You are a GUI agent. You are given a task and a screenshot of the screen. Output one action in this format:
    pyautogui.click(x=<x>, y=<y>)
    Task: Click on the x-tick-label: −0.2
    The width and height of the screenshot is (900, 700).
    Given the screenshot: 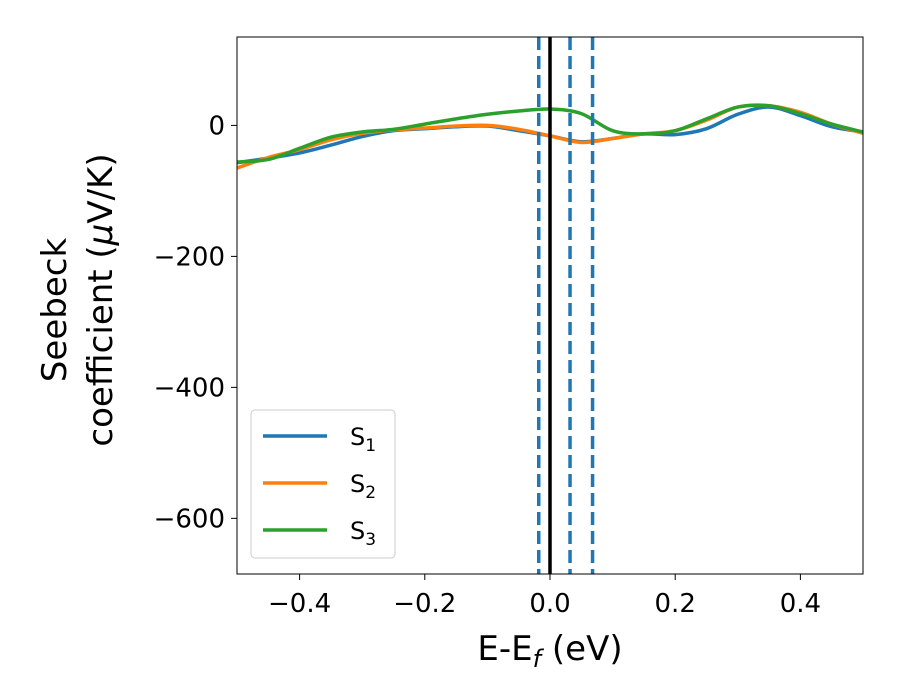 What is the action you would take?
    pyautogui.click(x=424, y=604)
    